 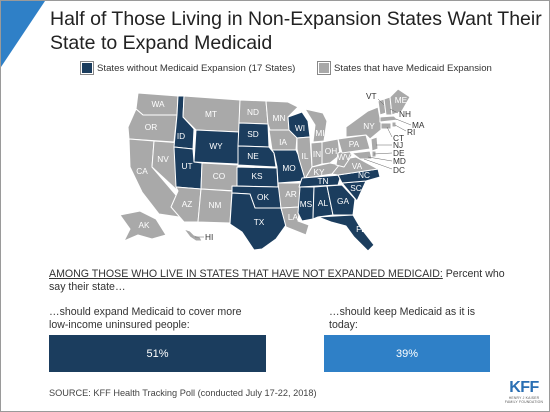 What do you see at coordinates (524, 400) in the screenshot?
I see `kff-logo-tagline: HENRY J KAISER FAMILY FOUNDATION` at bounding box center [524, 400].